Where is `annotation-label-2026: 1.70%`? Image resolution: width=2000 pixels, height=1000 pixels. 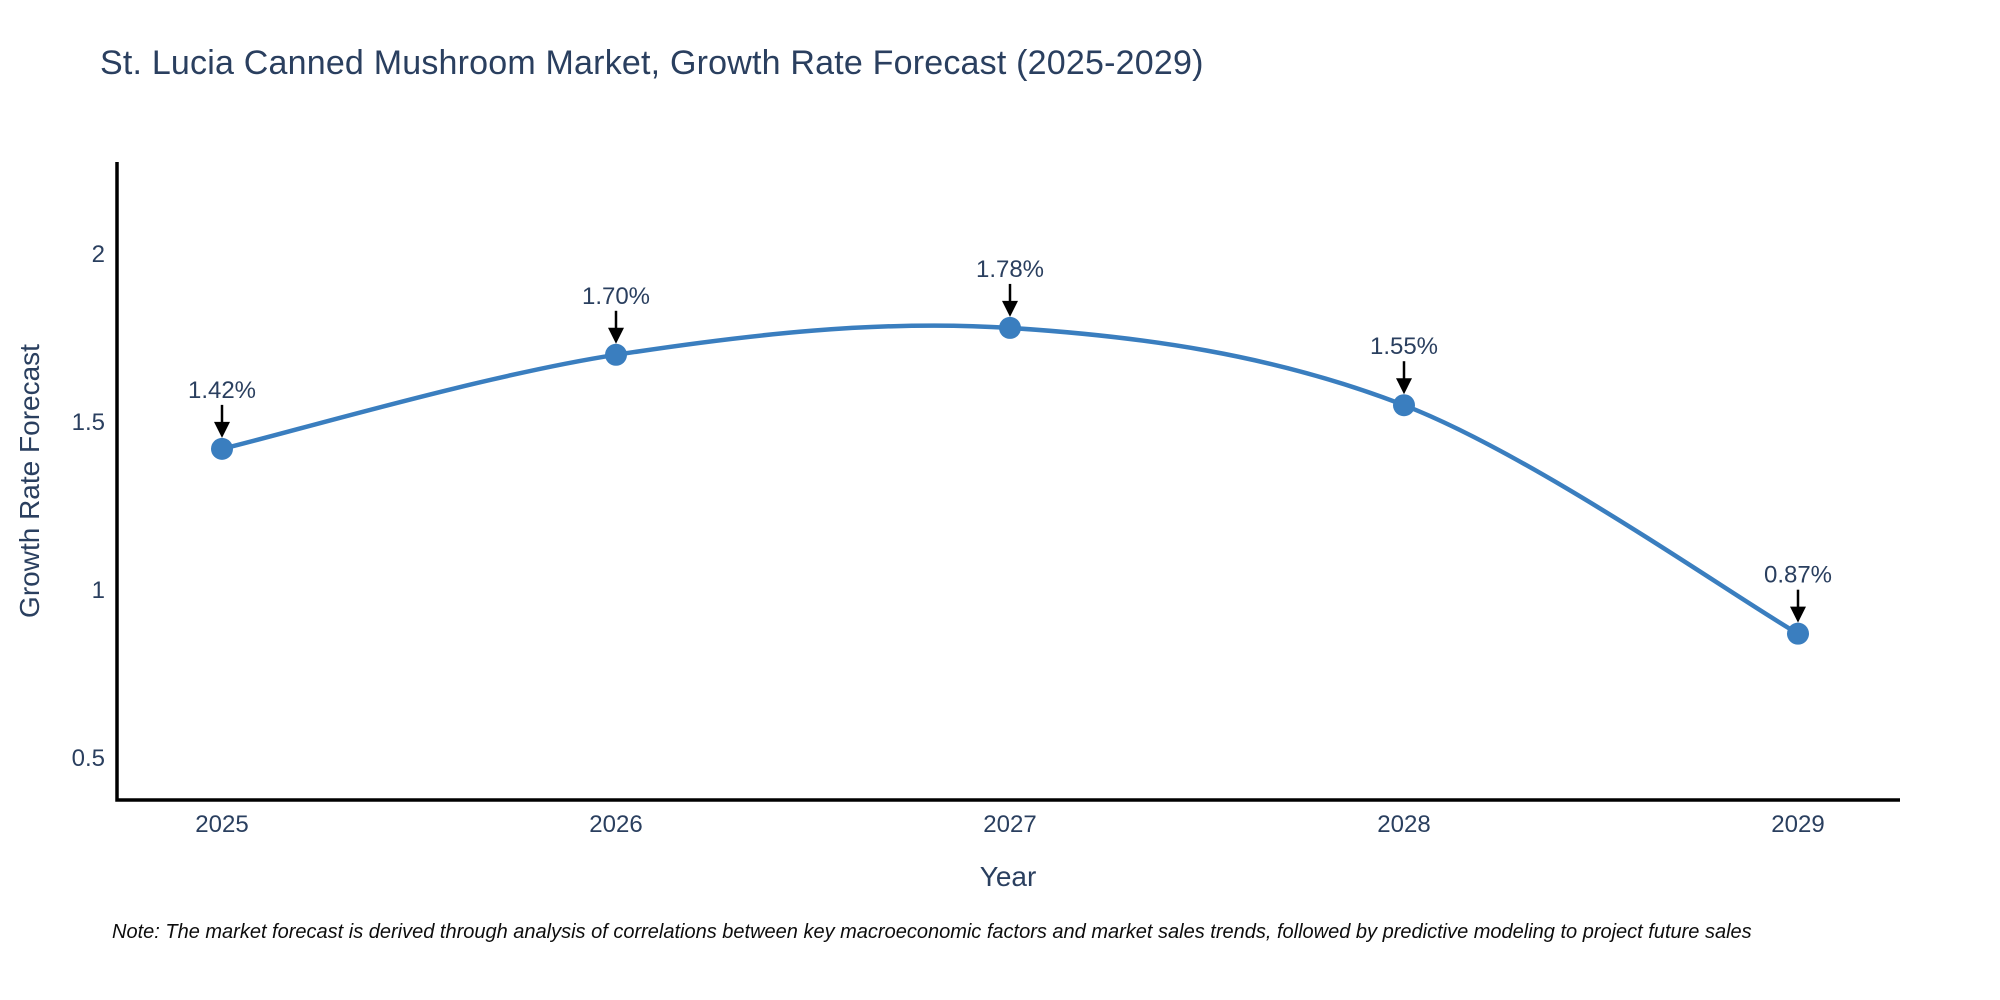
annotation-label-2026: 1.70% is located at coordinates (616, 296).